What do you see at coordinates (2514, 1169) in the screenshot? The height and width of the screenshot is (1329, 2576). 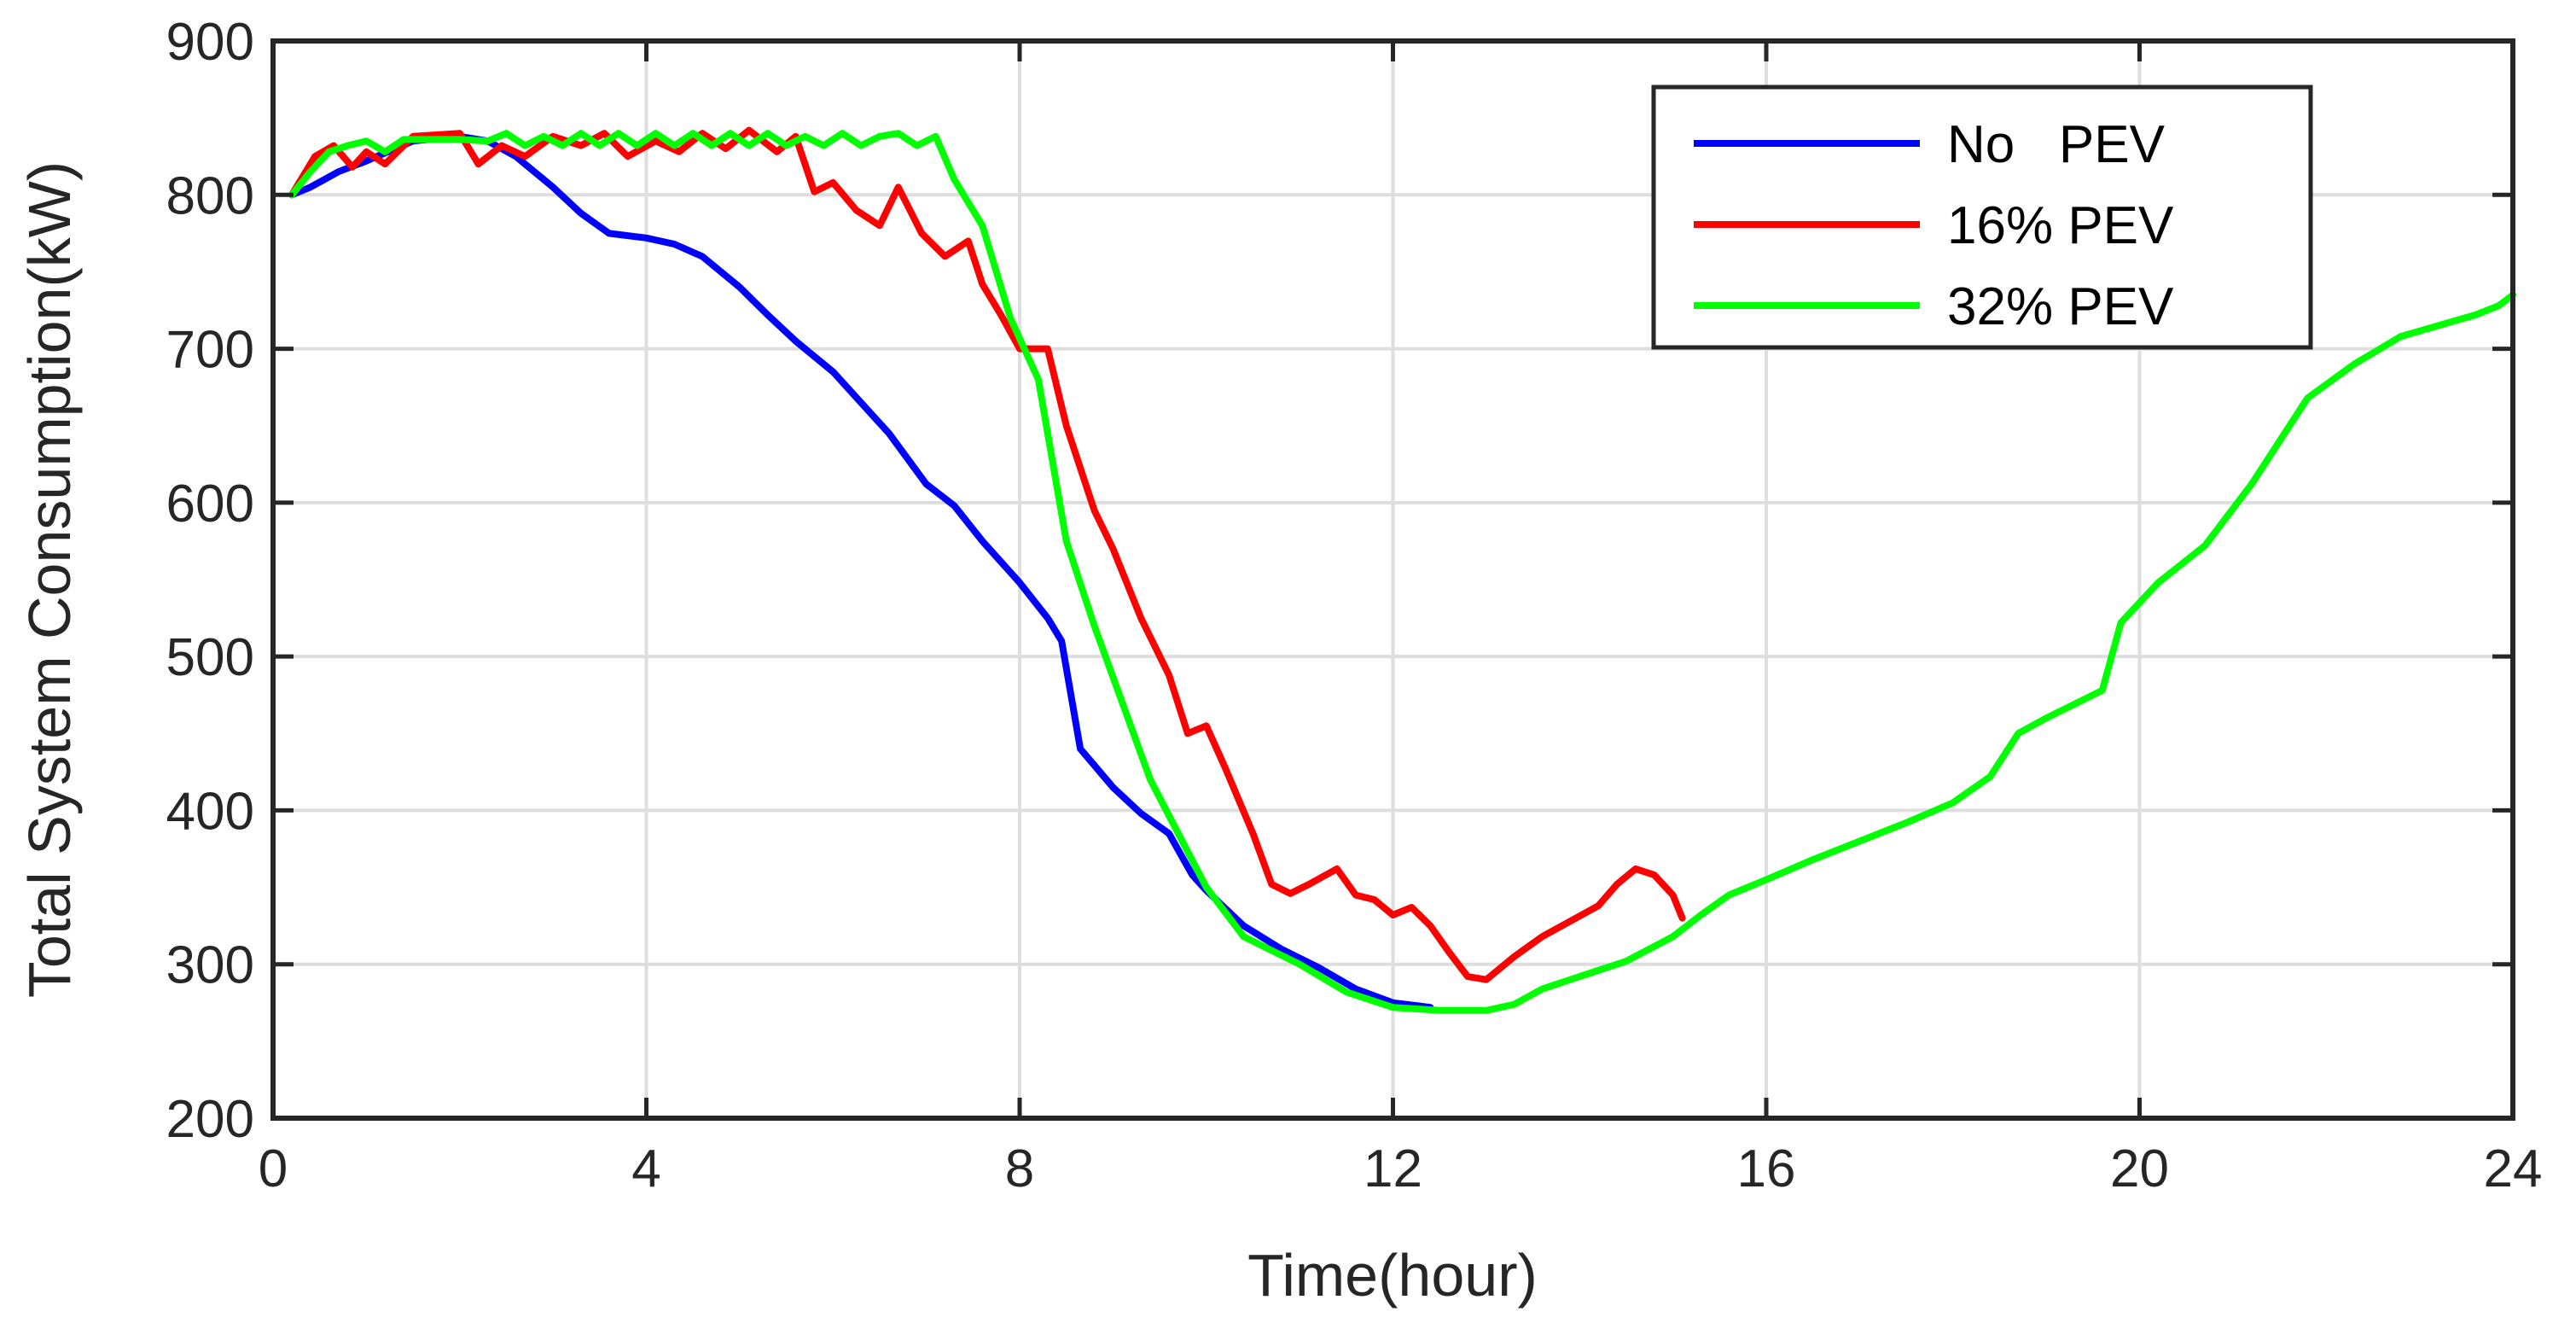 I see `x-tick-label: 24` at bounding box center [2514, 1169].